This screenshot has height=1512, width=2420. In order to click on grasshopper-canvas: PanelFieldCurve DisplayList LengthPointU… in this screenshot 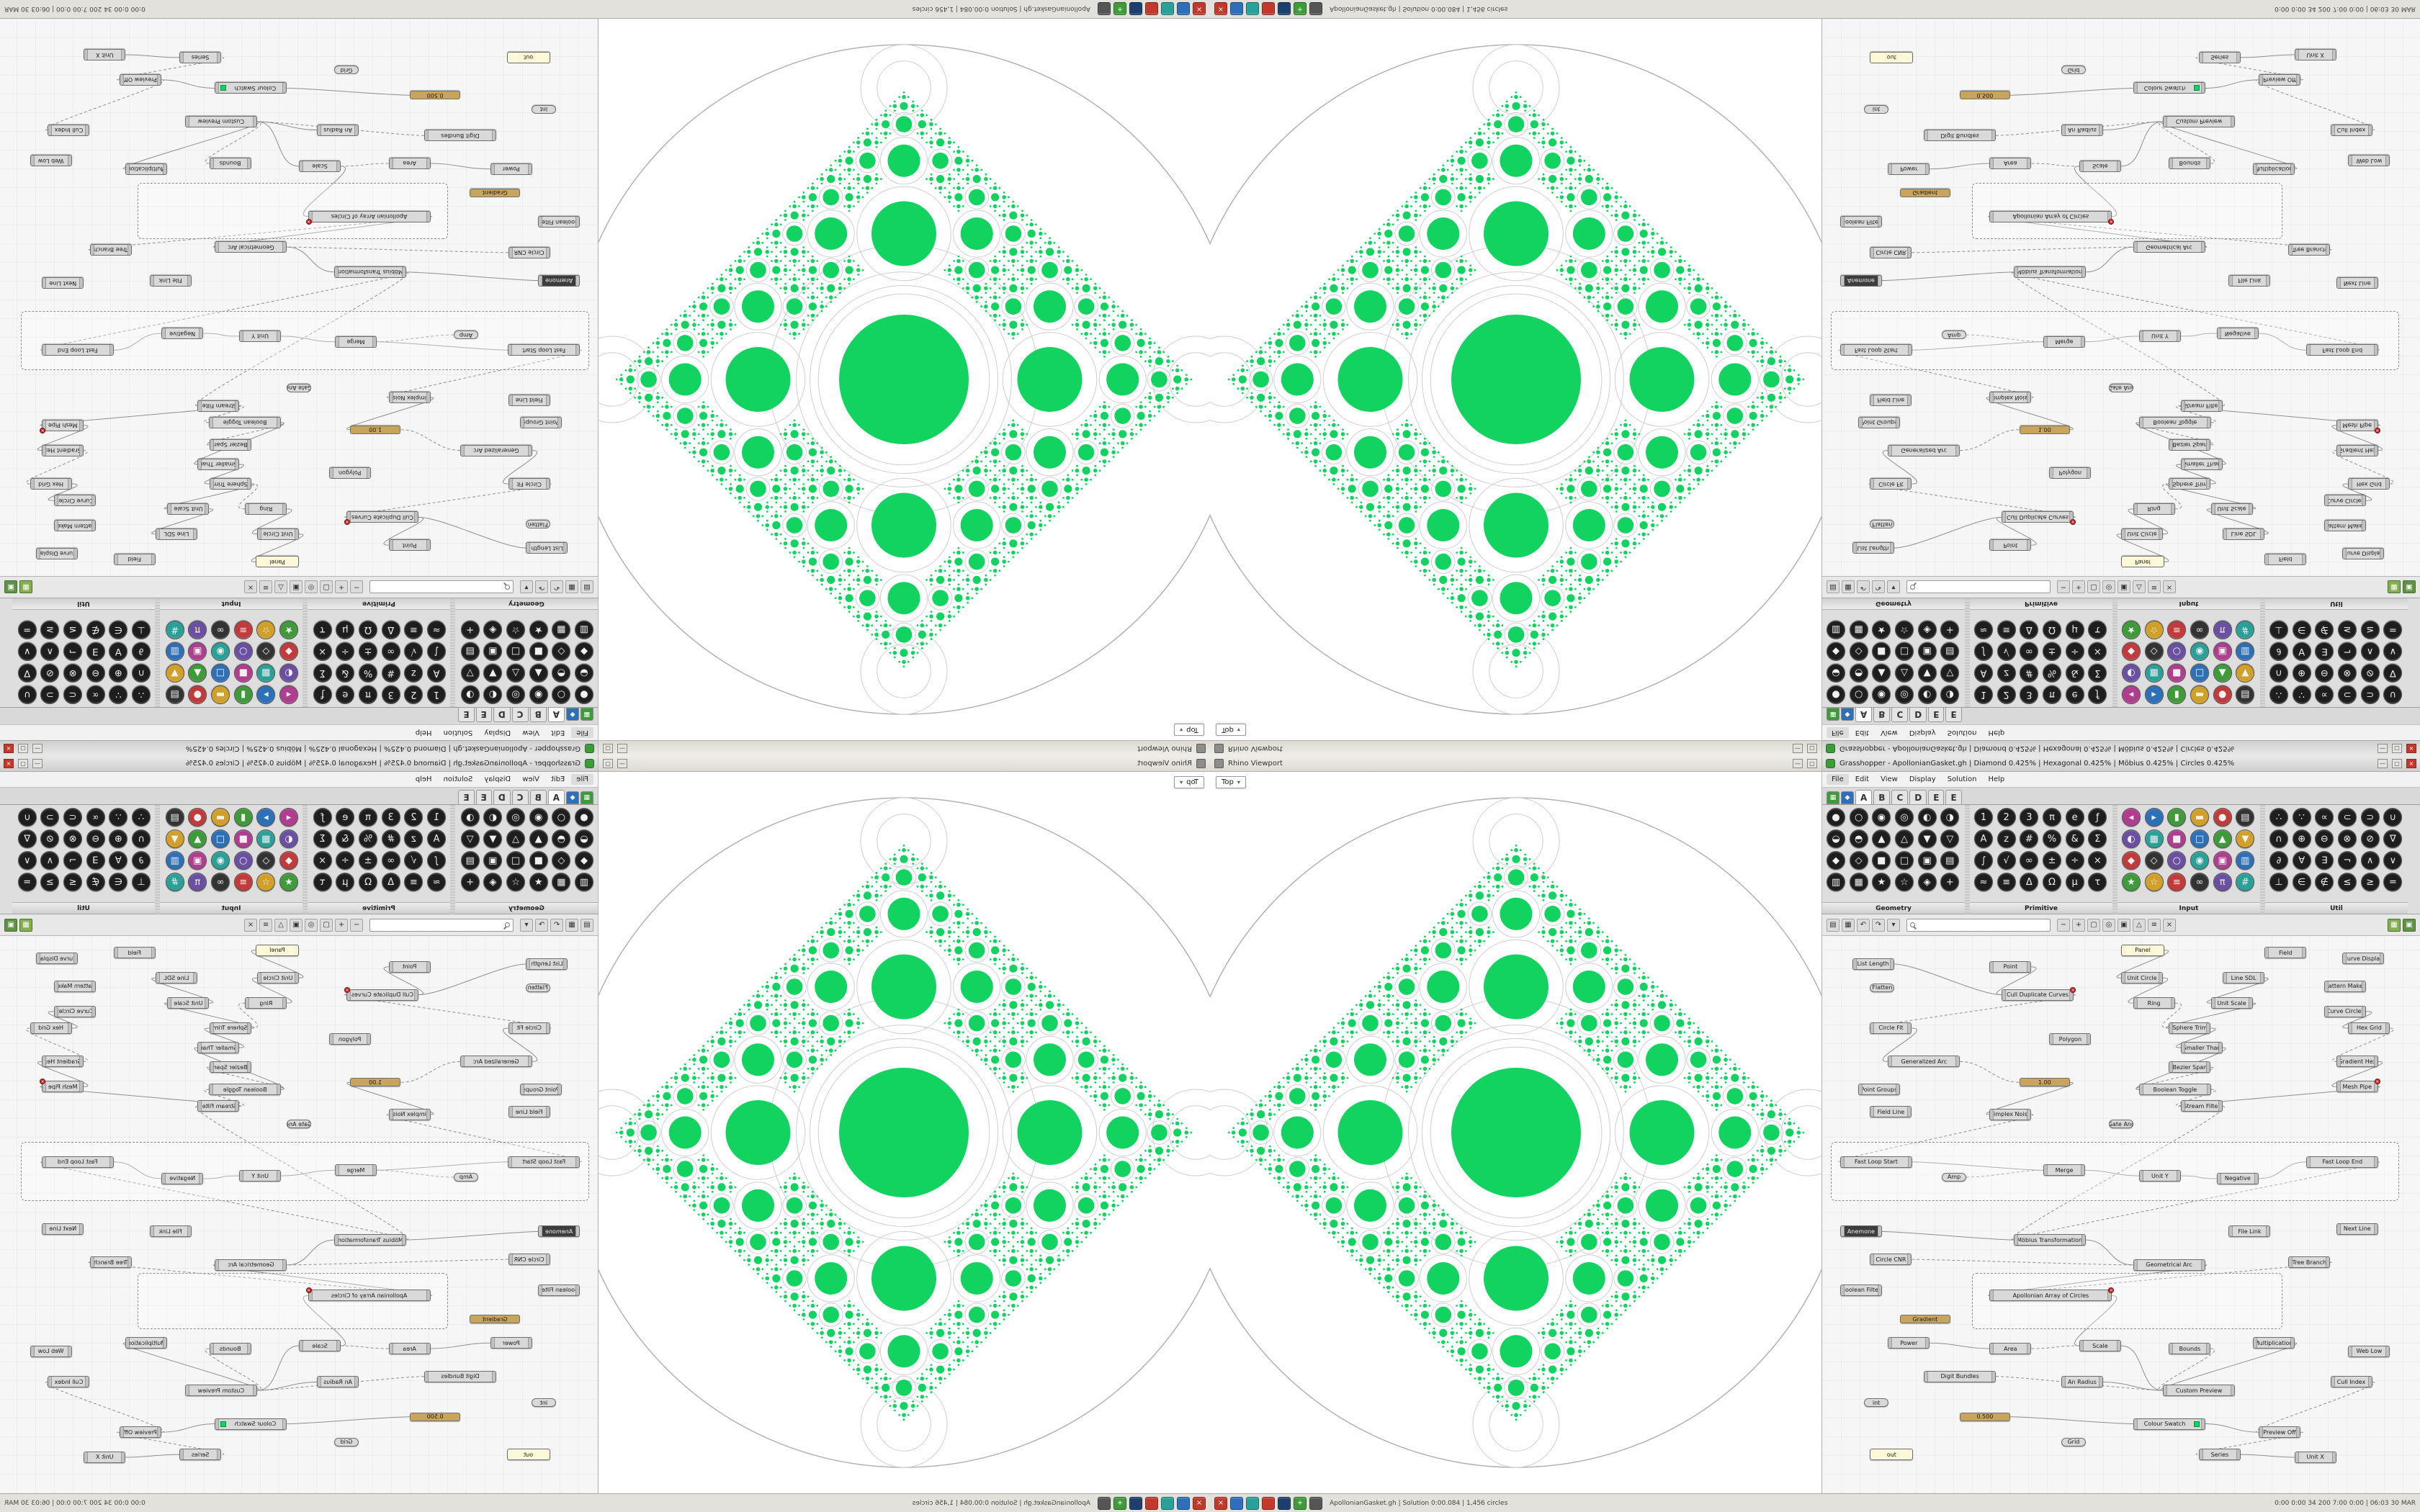, I will do `click(299, 1214)`.